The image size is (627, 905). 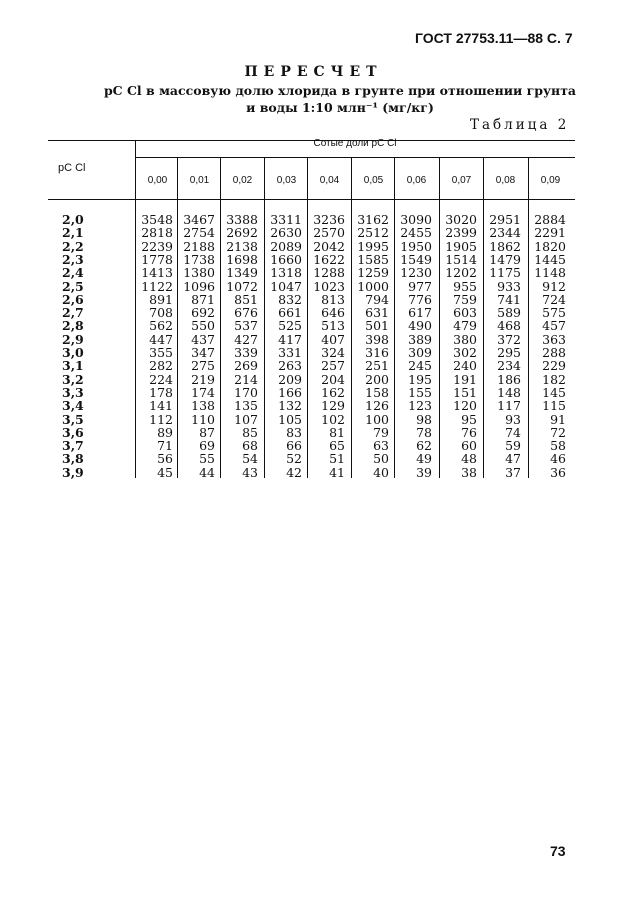 What do you see at coordinates (377, 392) in the screenshot?
I see `table-cell: 158` at bounding box center [377, 392].